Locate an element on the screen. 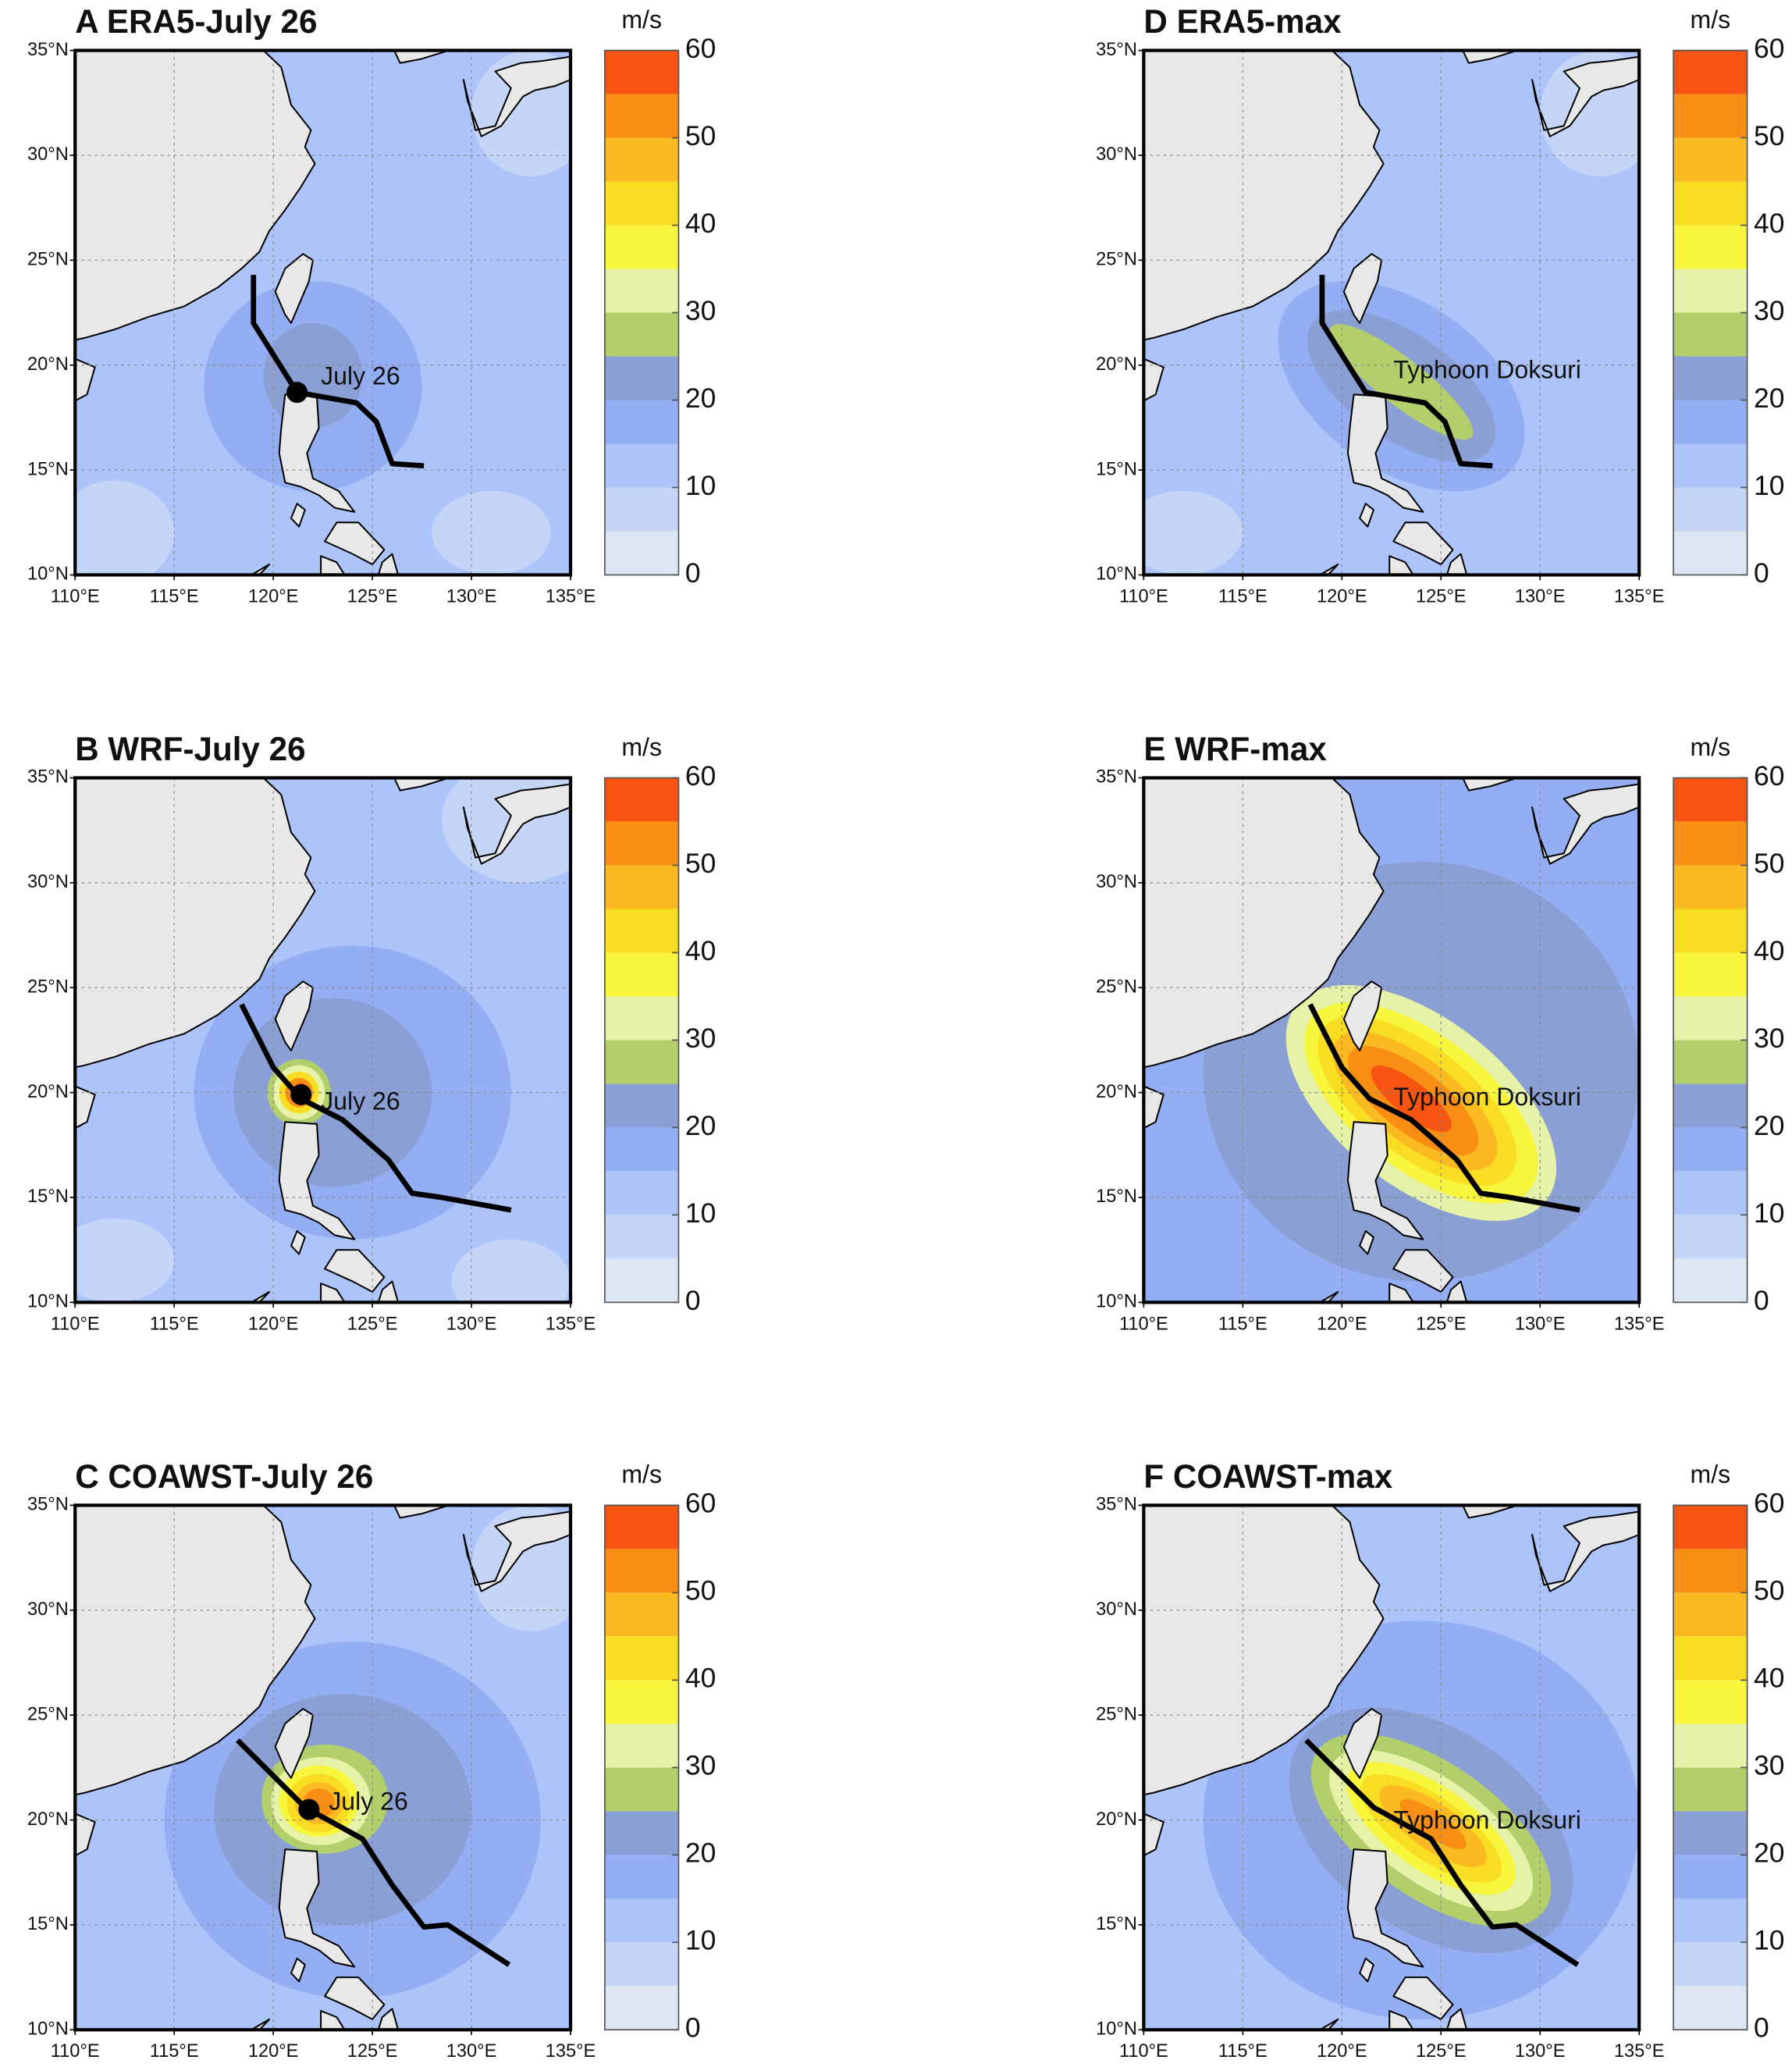  colorbar-tick-label: 50 is located at coordinates (1769, 135).